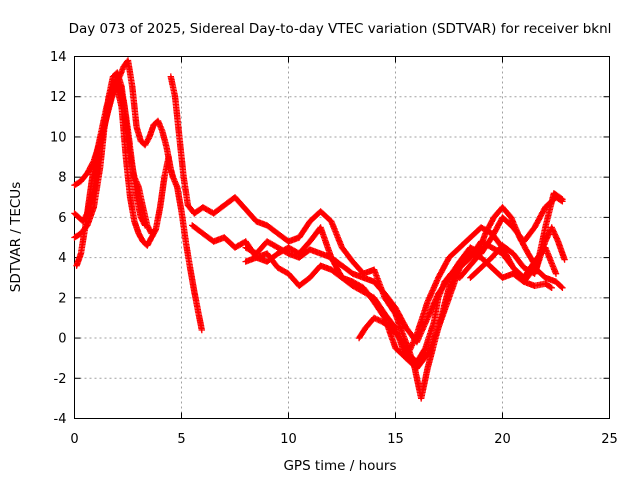  Describe the element at coordinates (62, 339) in the screenshot. I see `y-tick-label: 0` at that location.